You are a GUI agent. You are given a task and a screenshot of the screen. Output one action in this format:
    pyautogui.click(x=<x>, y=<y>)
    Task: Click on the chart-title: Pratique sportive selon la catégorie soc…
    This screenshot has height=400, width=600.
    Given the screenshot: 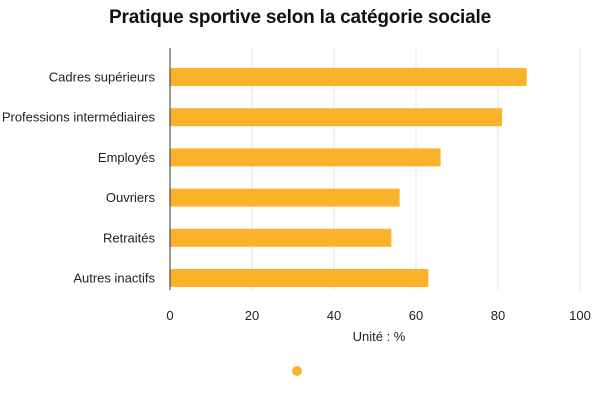 What is the action you would take?
    pyautogui.click(x=300, y=17)
    